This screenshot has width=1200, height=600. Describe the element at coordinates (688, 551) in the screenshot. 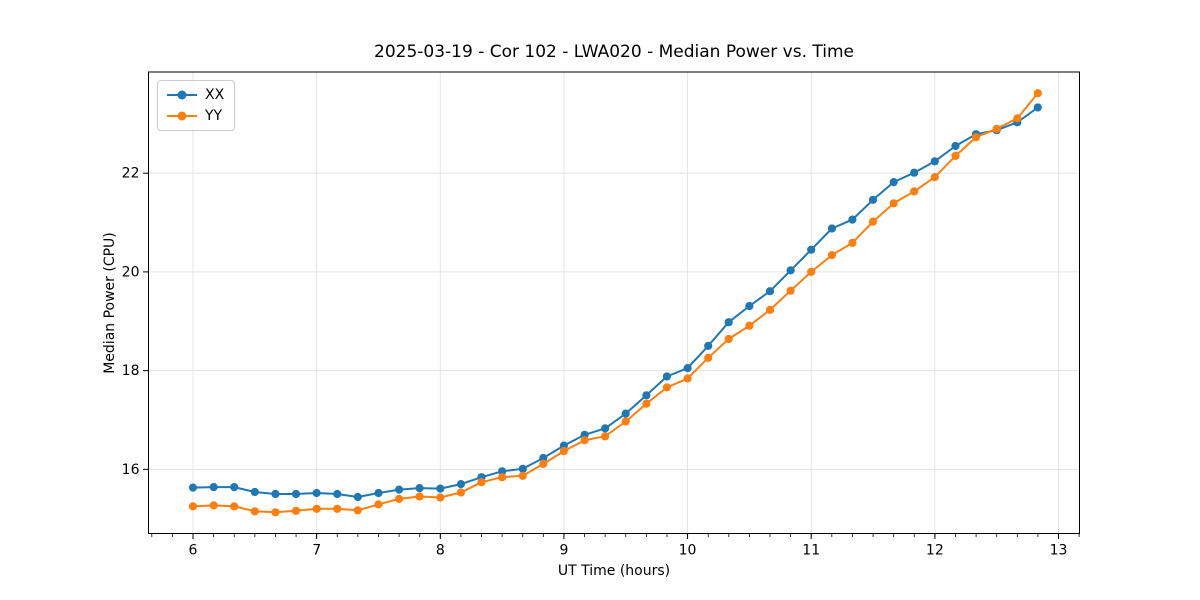

I see `x-tick-label: 10` at that location.